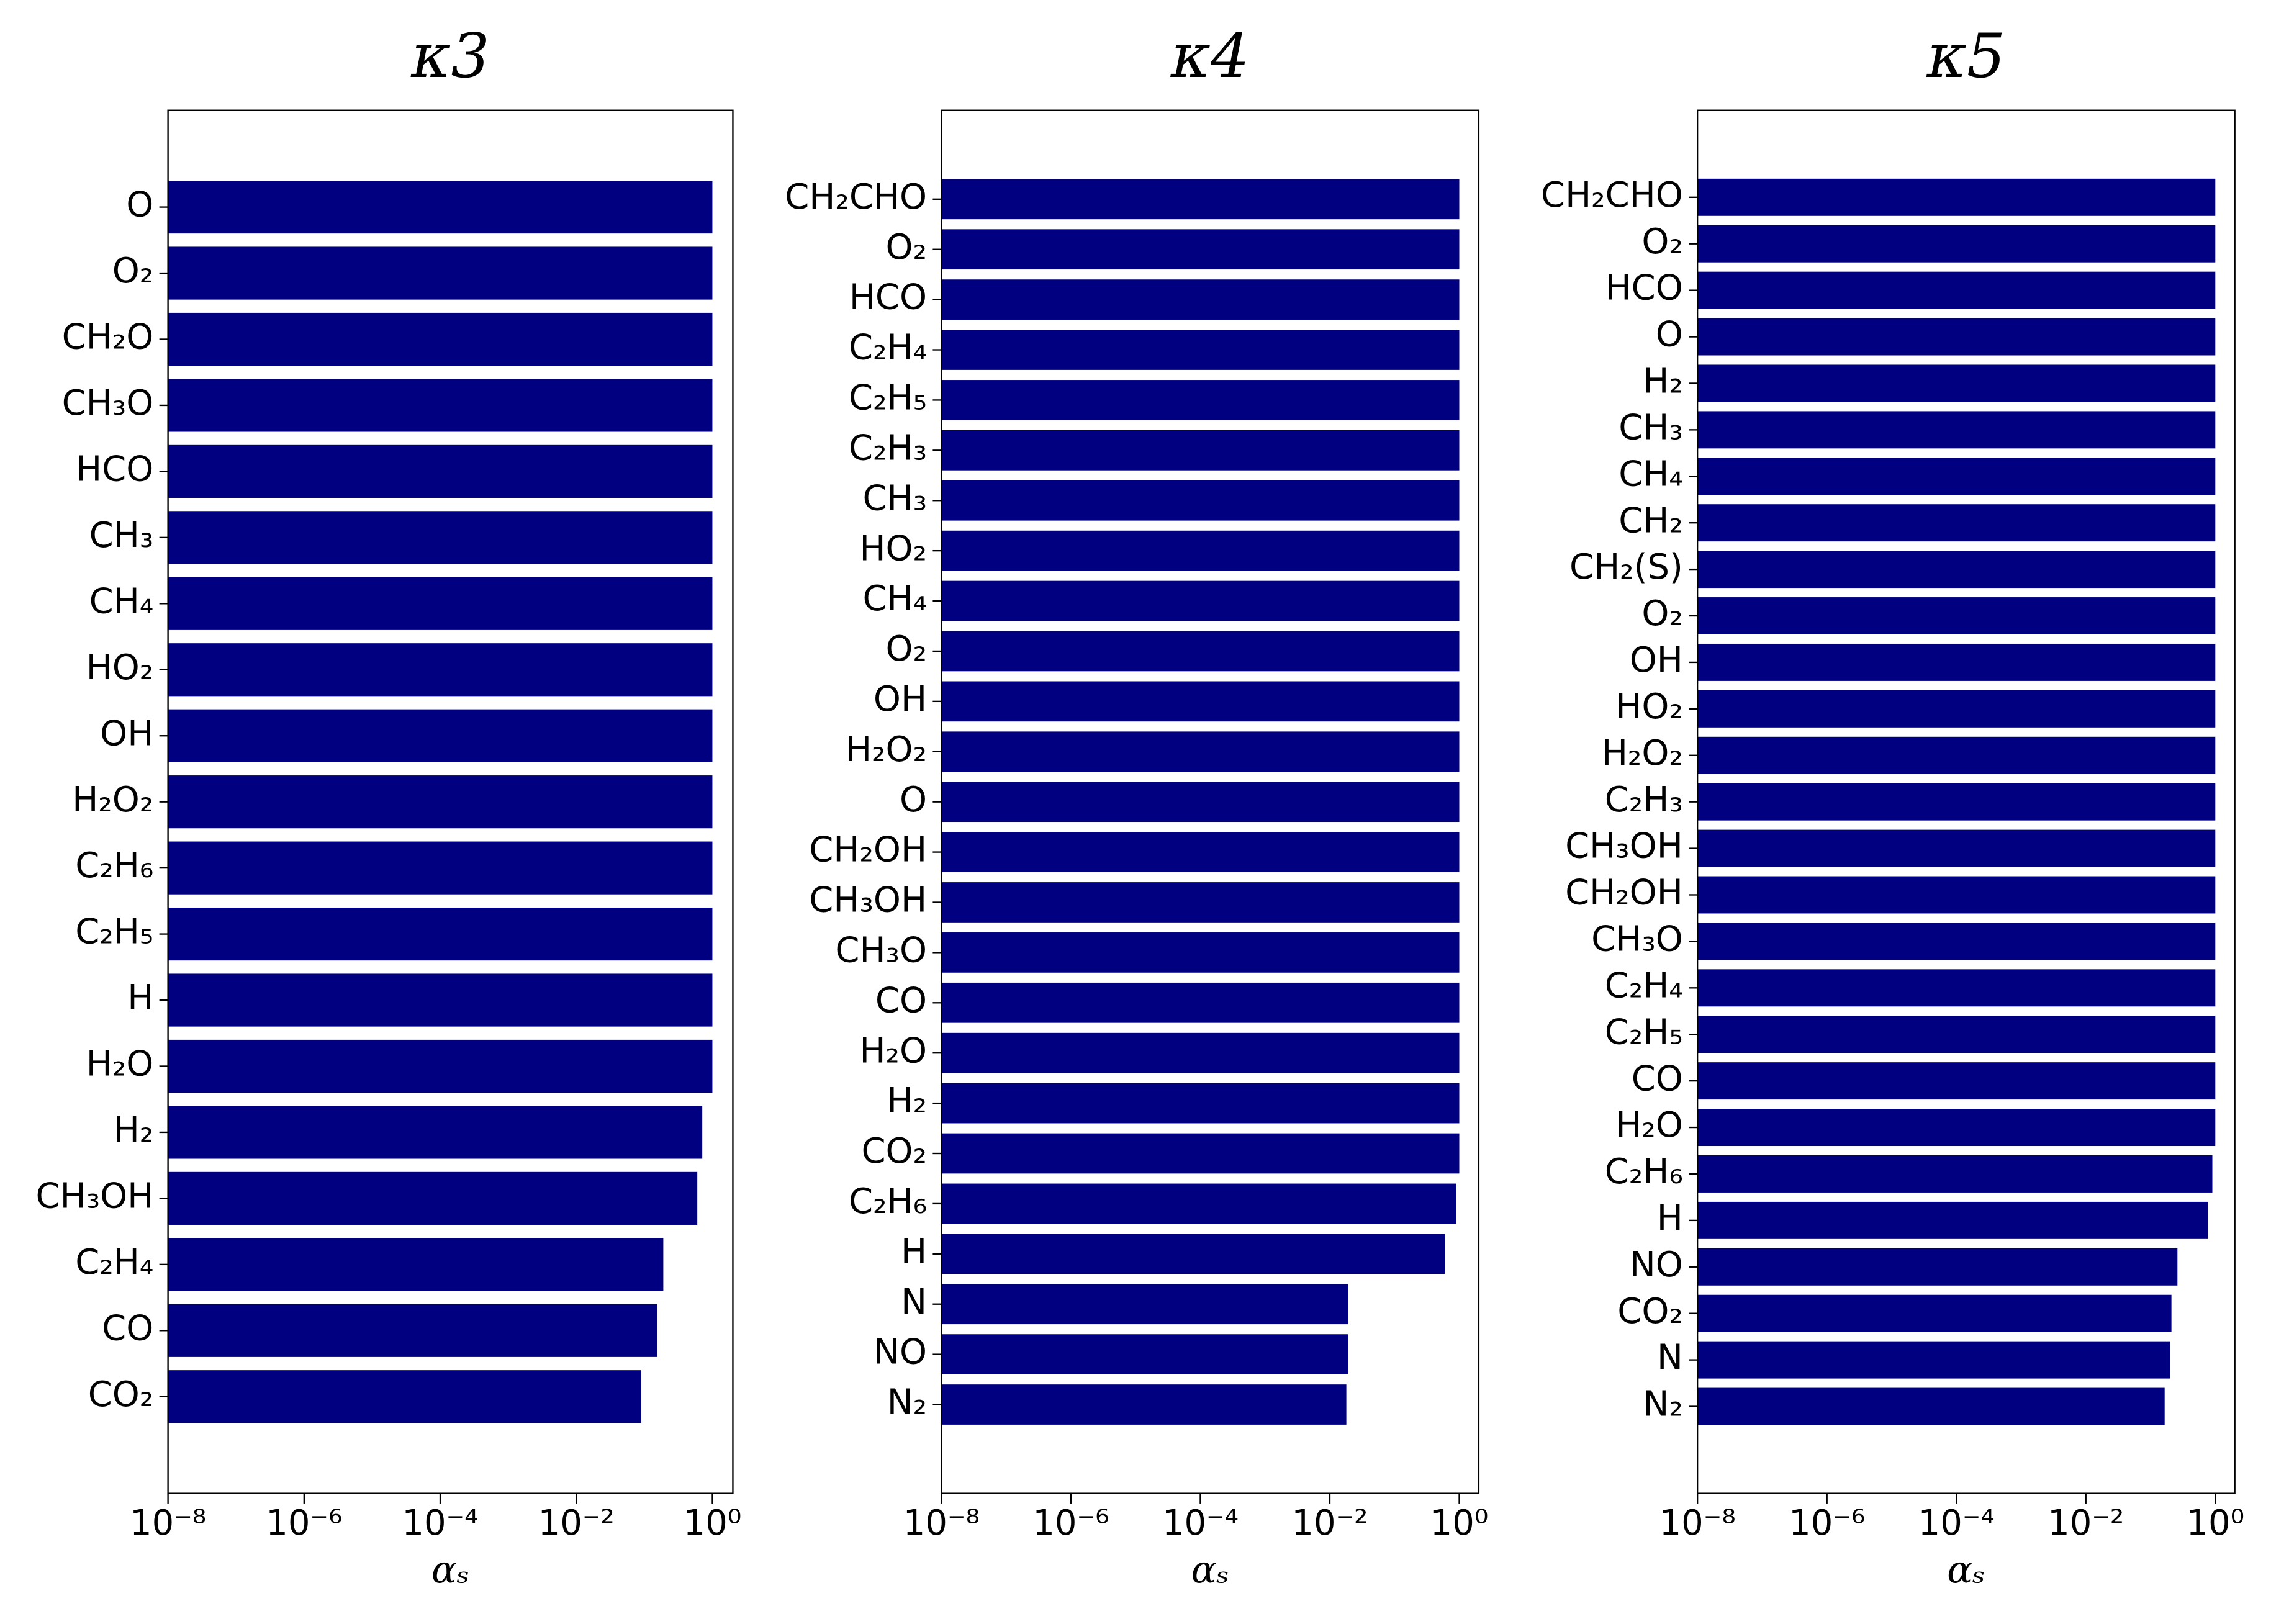 The image size is (2271, 1624). Describe the element at coordinates (1210, 56) in the screenshot. I see `chart-title: κ4` at that location.